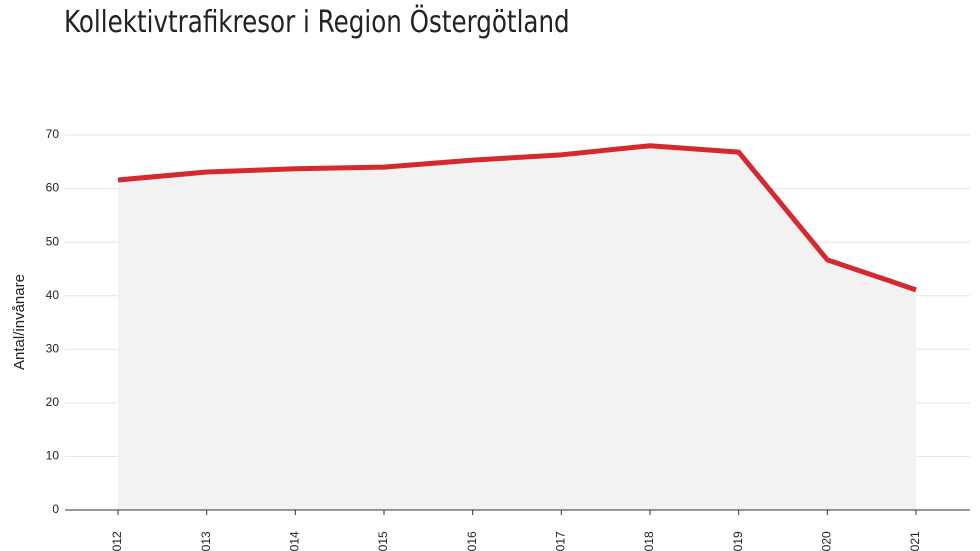  I want to click on x-tick-label: 2015, so click(383, 541).